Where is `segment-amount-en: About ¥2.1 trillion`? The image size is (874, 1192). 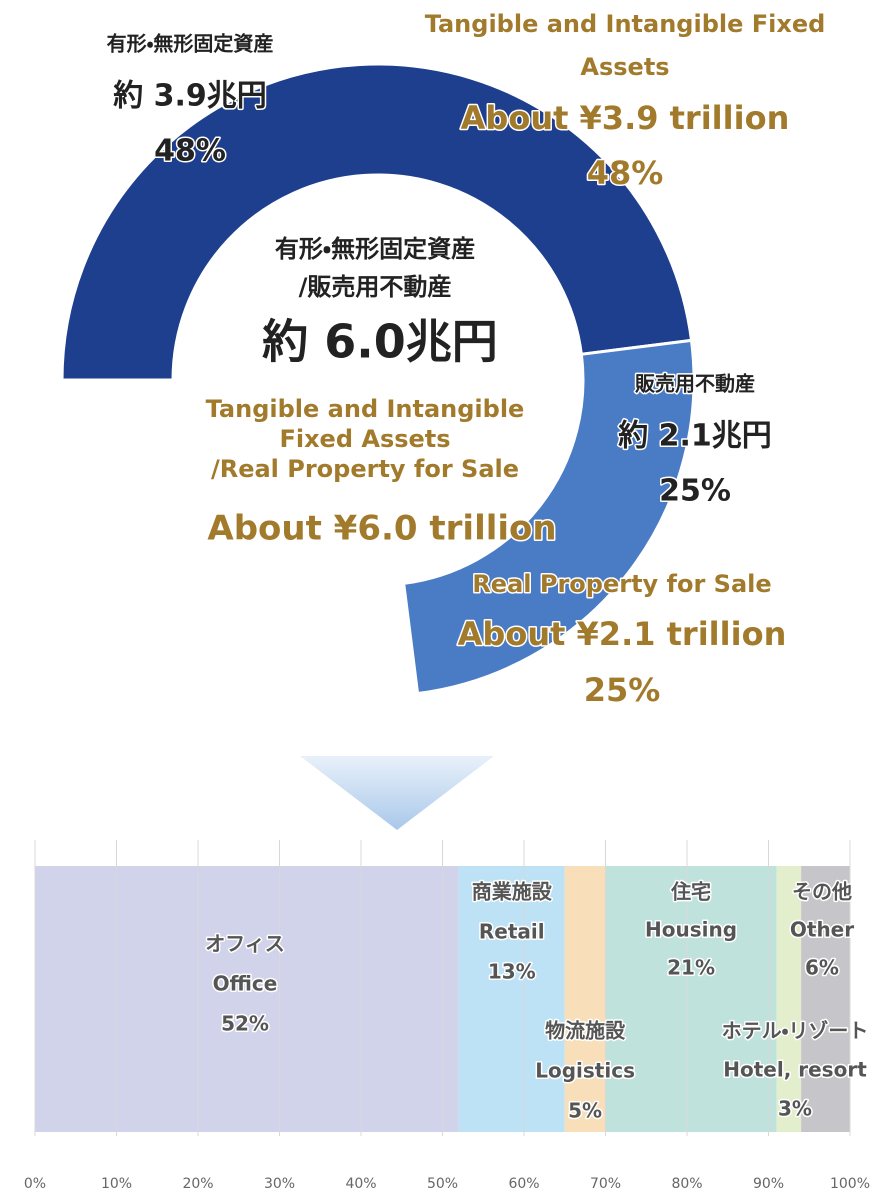 segment-amount-en: About ¥2.1 trillion is located at coordinates (622, 634).